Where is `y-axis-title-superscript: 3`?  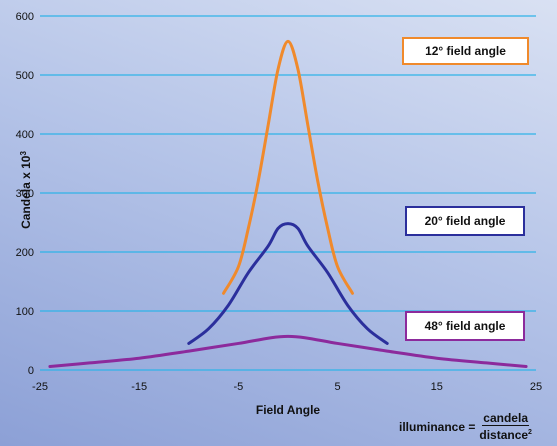 y-axis-title-superscript: 3 is located at coordinates (23, 153).